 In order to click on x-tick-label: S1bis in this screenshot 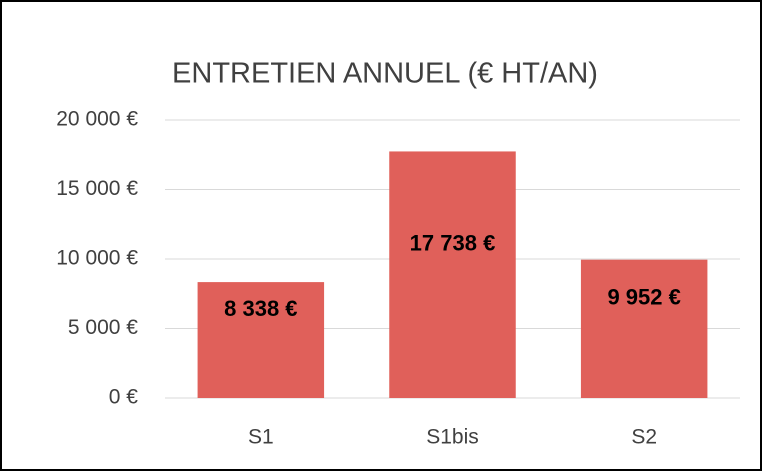, I will do `click(452, 437)`.